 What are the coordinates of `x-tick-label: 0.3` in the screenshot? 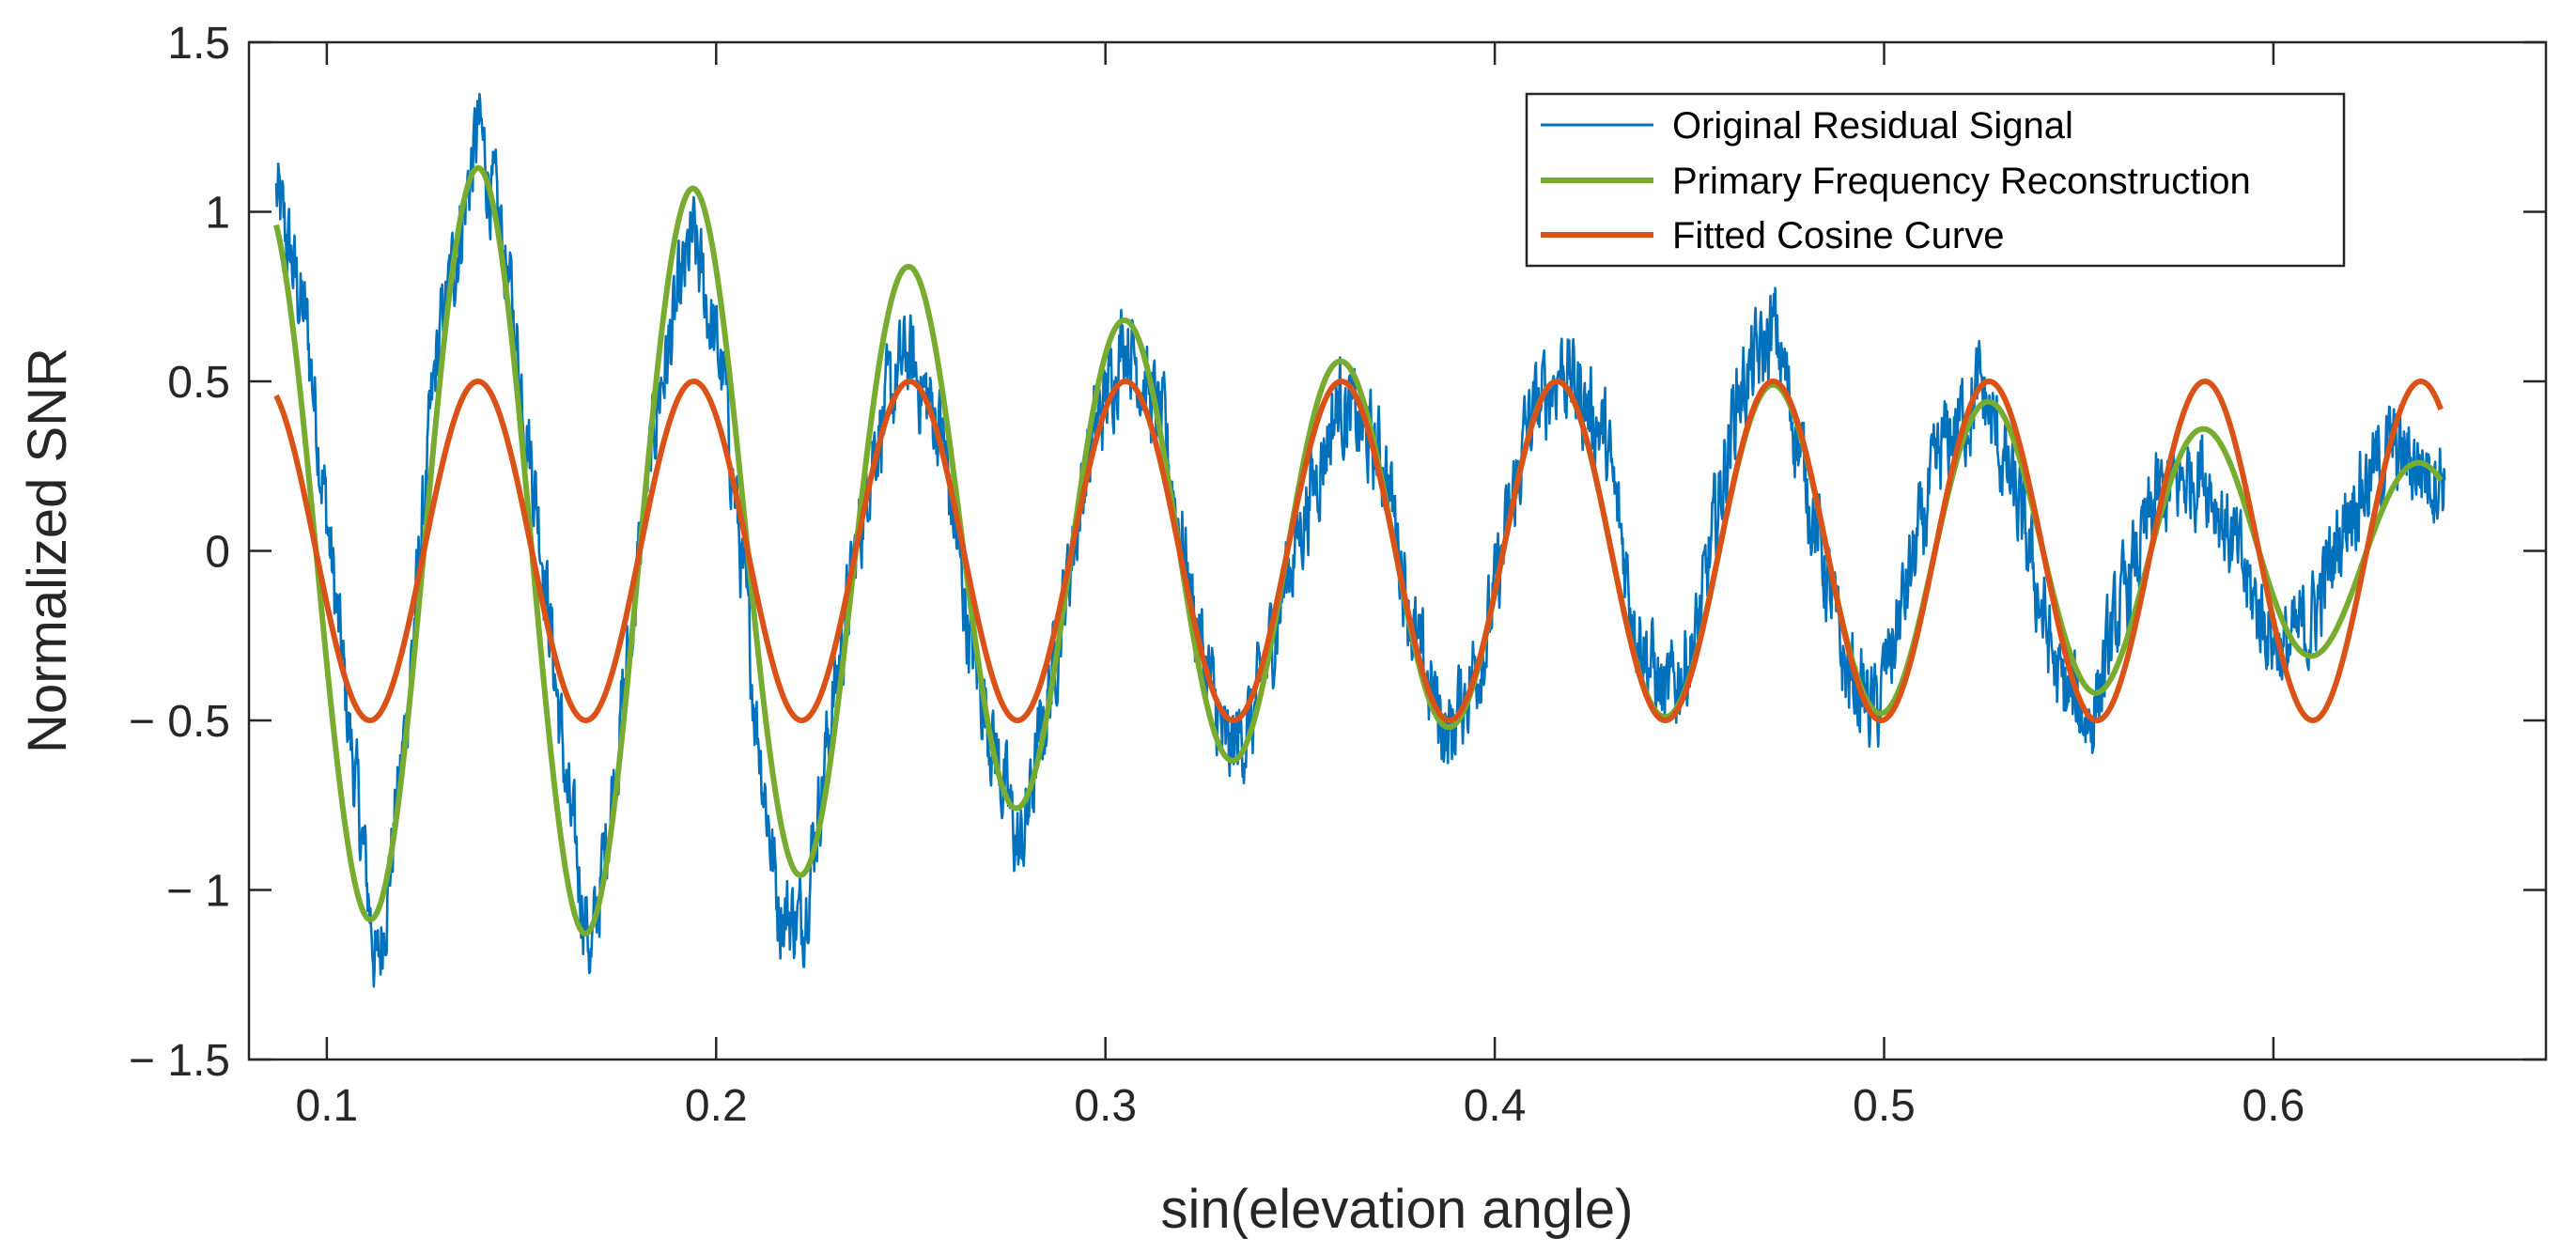 It's located at (1105, 1106).